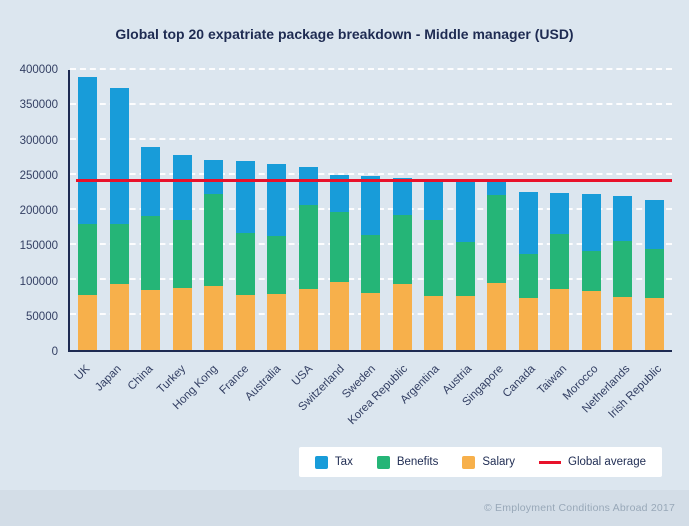  What do you see at coordinates (38, 70) in the screenshot?
I see `y-axis-tick-label: 400000` at bounding box center [38, 70].